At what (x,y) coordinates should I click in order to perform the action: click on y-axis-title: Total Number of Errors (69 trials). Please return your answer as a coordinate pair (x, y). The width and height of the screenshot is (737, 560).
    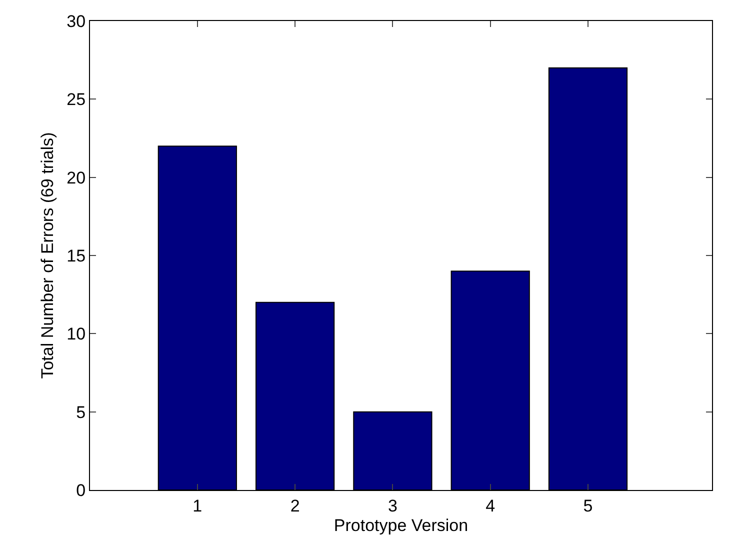
    Looking at the image, I should click on (48, 255).